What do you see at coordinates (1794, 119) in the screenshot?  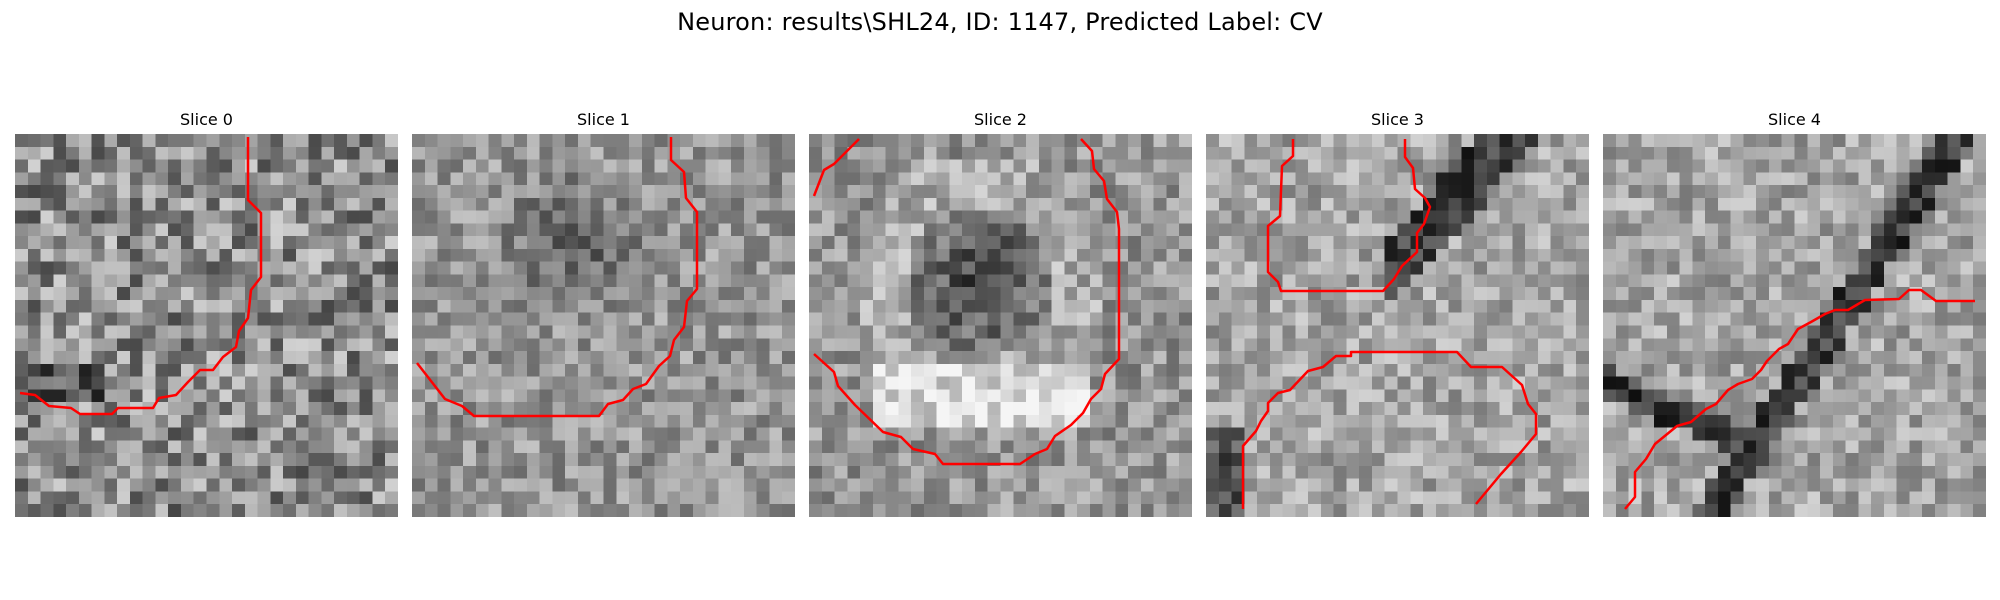 I see `panel-title-slice-4: Slice 4` at bounding box center [1794, 119].